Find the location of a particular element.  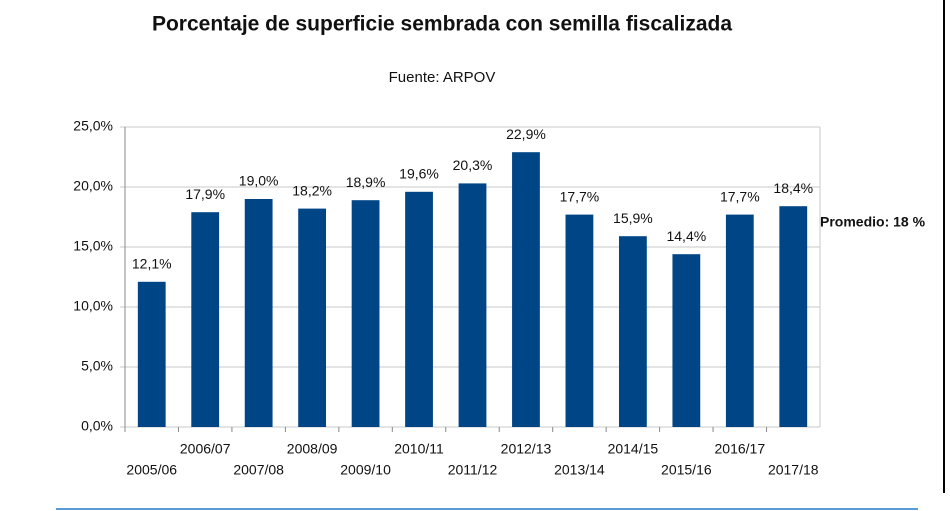

x-tick-label: 2006/07 is located at coordinates (205, 449).